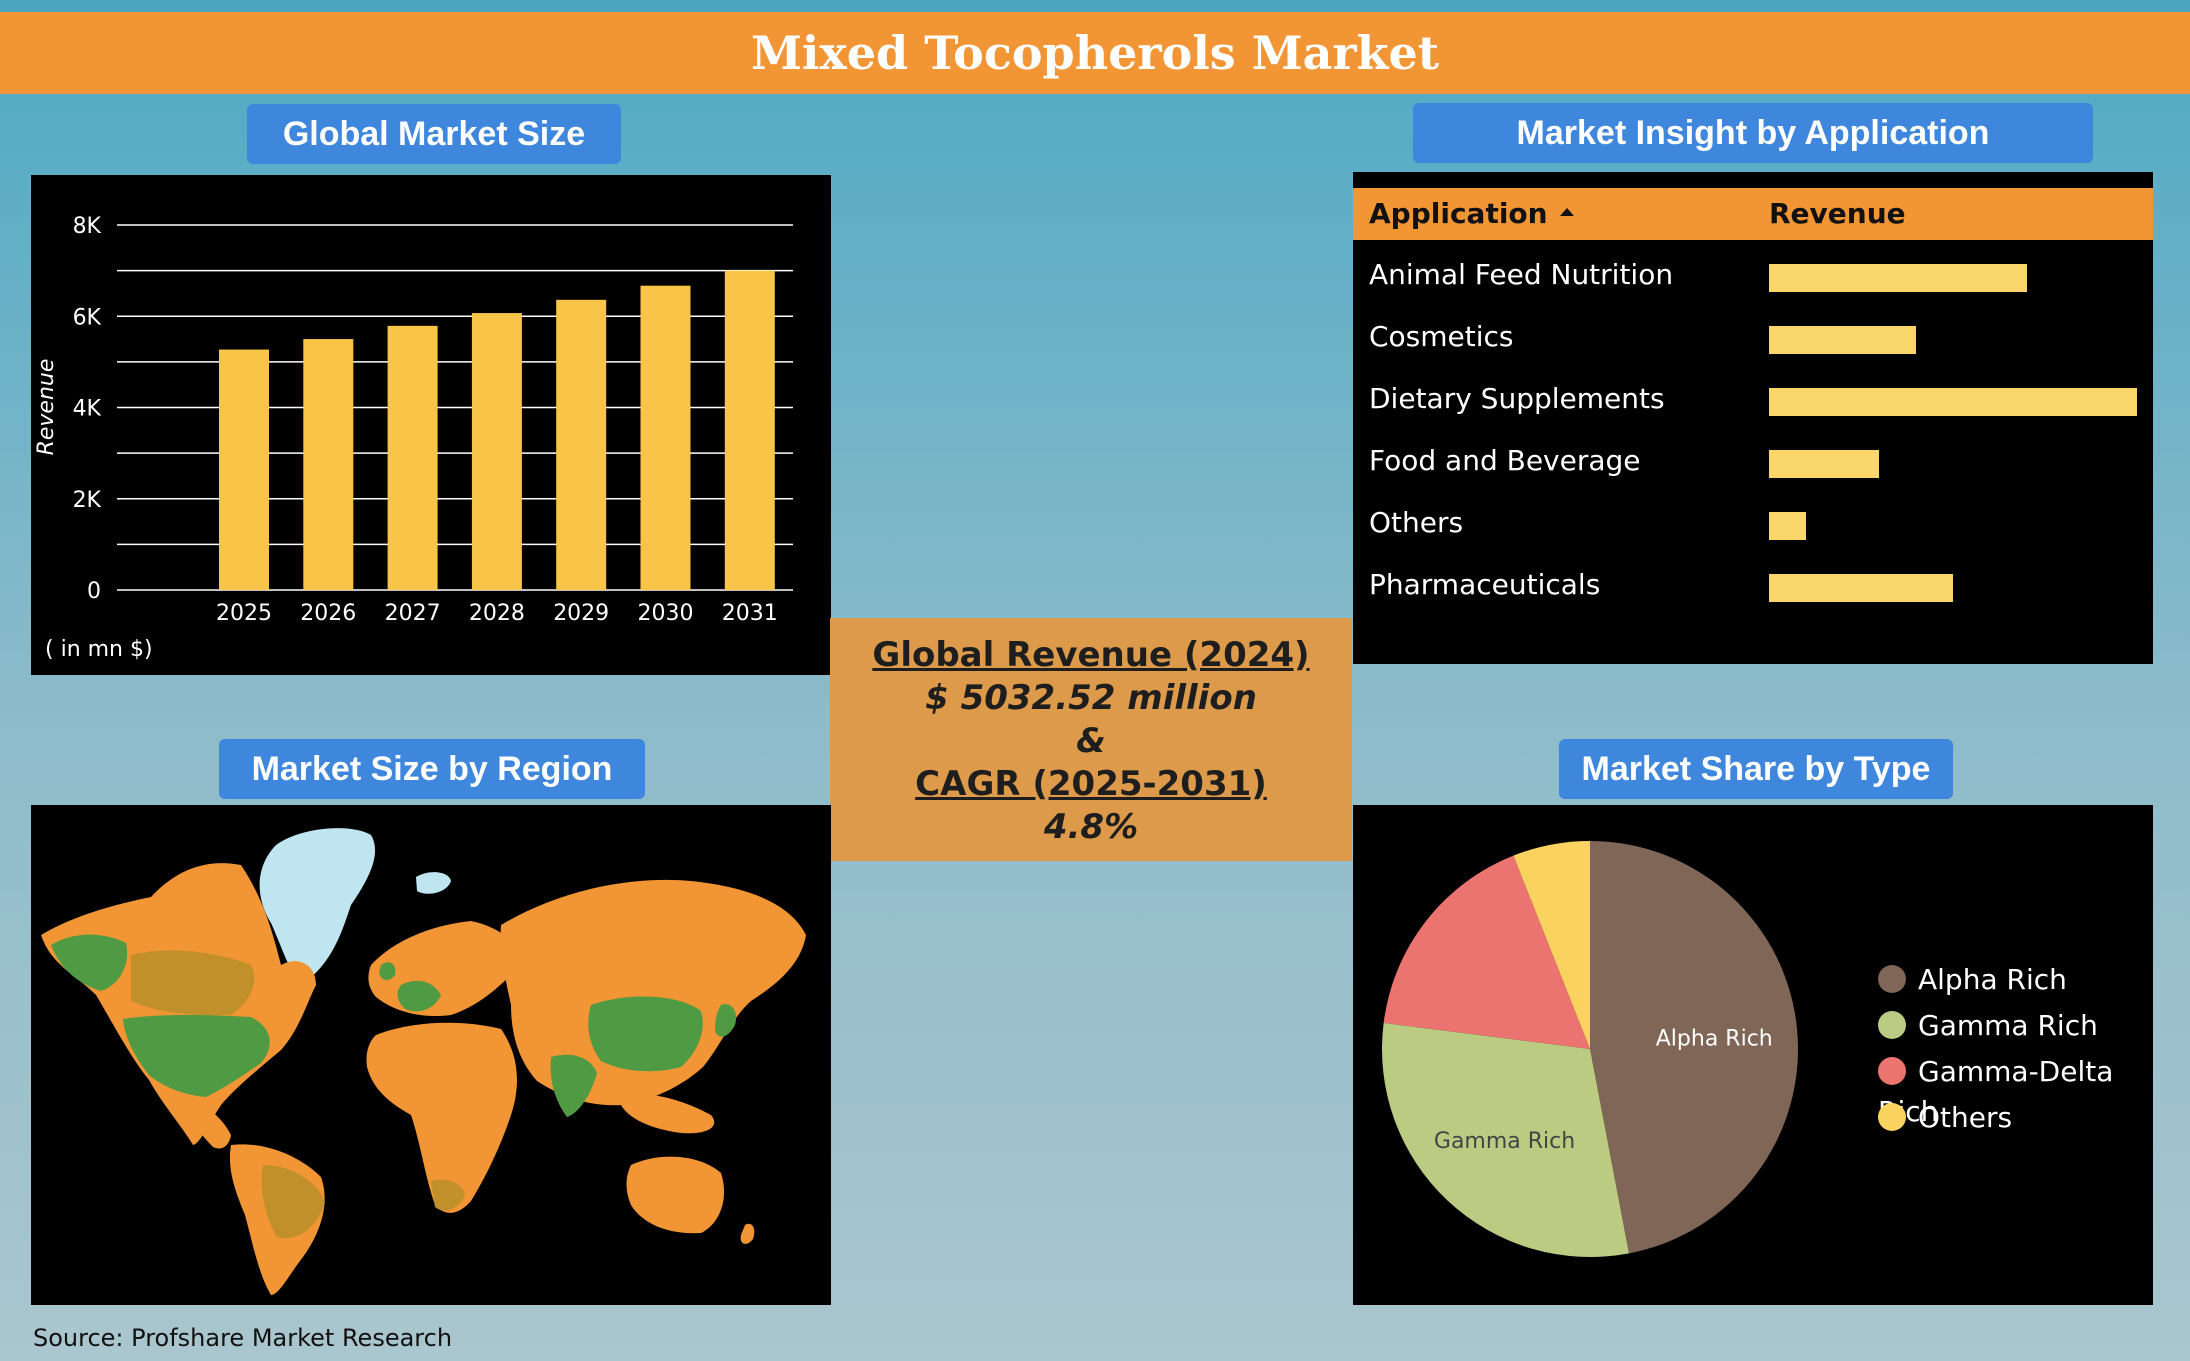  Describe the element at coordinates (328, 464) in the screenshot. I see `bar-2026` at that location.